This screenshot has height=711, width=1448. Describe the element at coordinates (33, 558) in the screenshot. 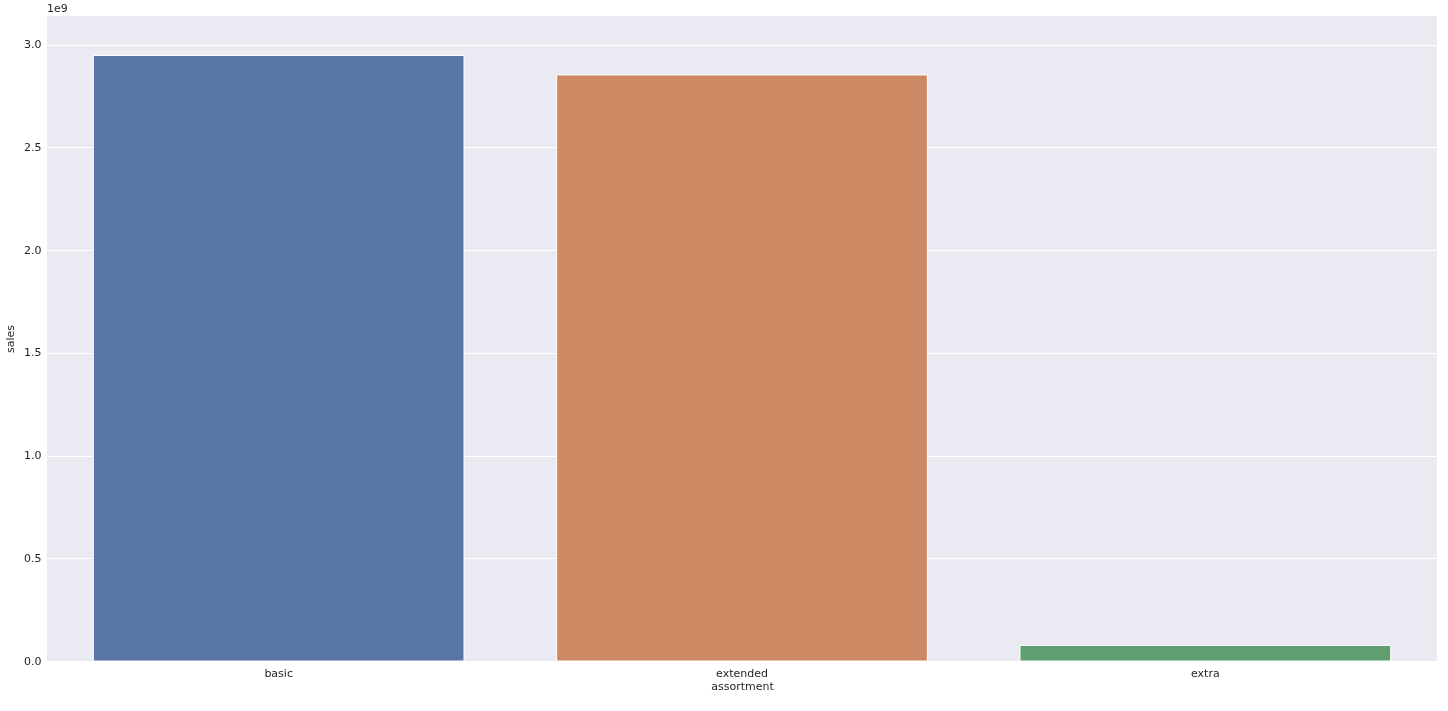

I see `y-tick-label: 0.5` at that location.